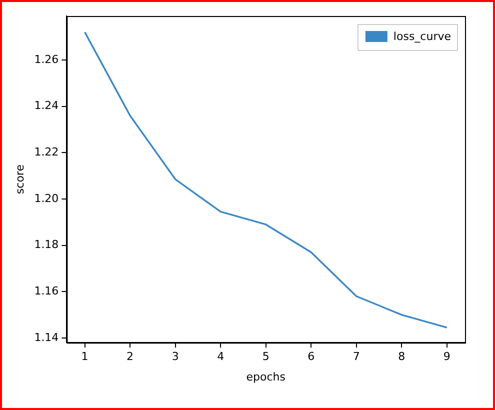 The width and height of the screenshot is (495, 410). Describe the element at coordinates (46, 59) in the screenshot. I see `y-tick-label: 1.26` at that location.